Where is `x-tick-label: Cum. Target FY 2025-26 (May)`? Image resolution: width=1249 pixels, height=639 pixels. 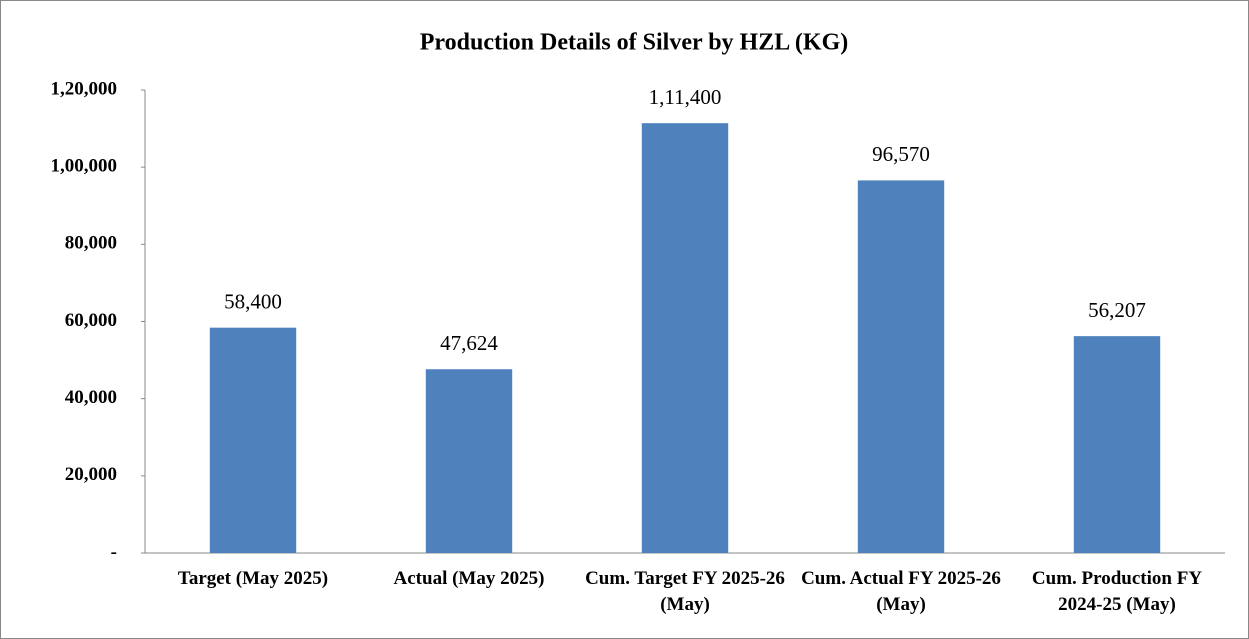 x-tick-label: Cum. Target FY 2025-26 (May) is located at coordinates (685, 591).